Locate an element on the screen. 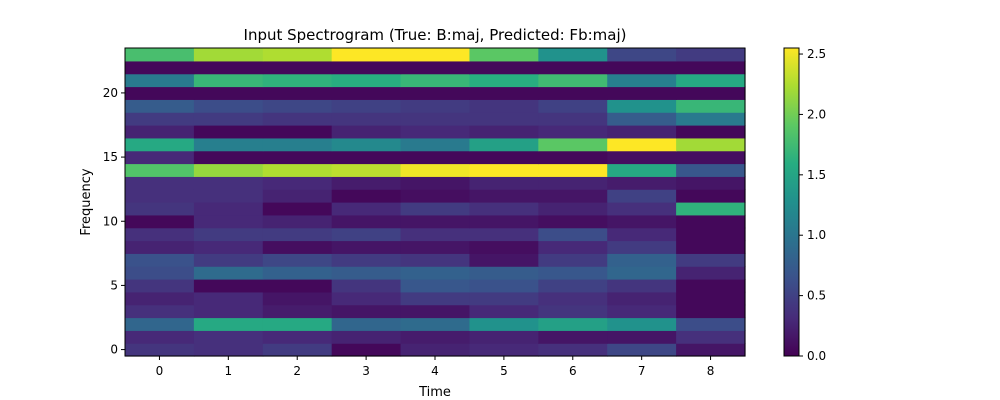  y-axis-label: Frequency is located at coordinates (86, 201).